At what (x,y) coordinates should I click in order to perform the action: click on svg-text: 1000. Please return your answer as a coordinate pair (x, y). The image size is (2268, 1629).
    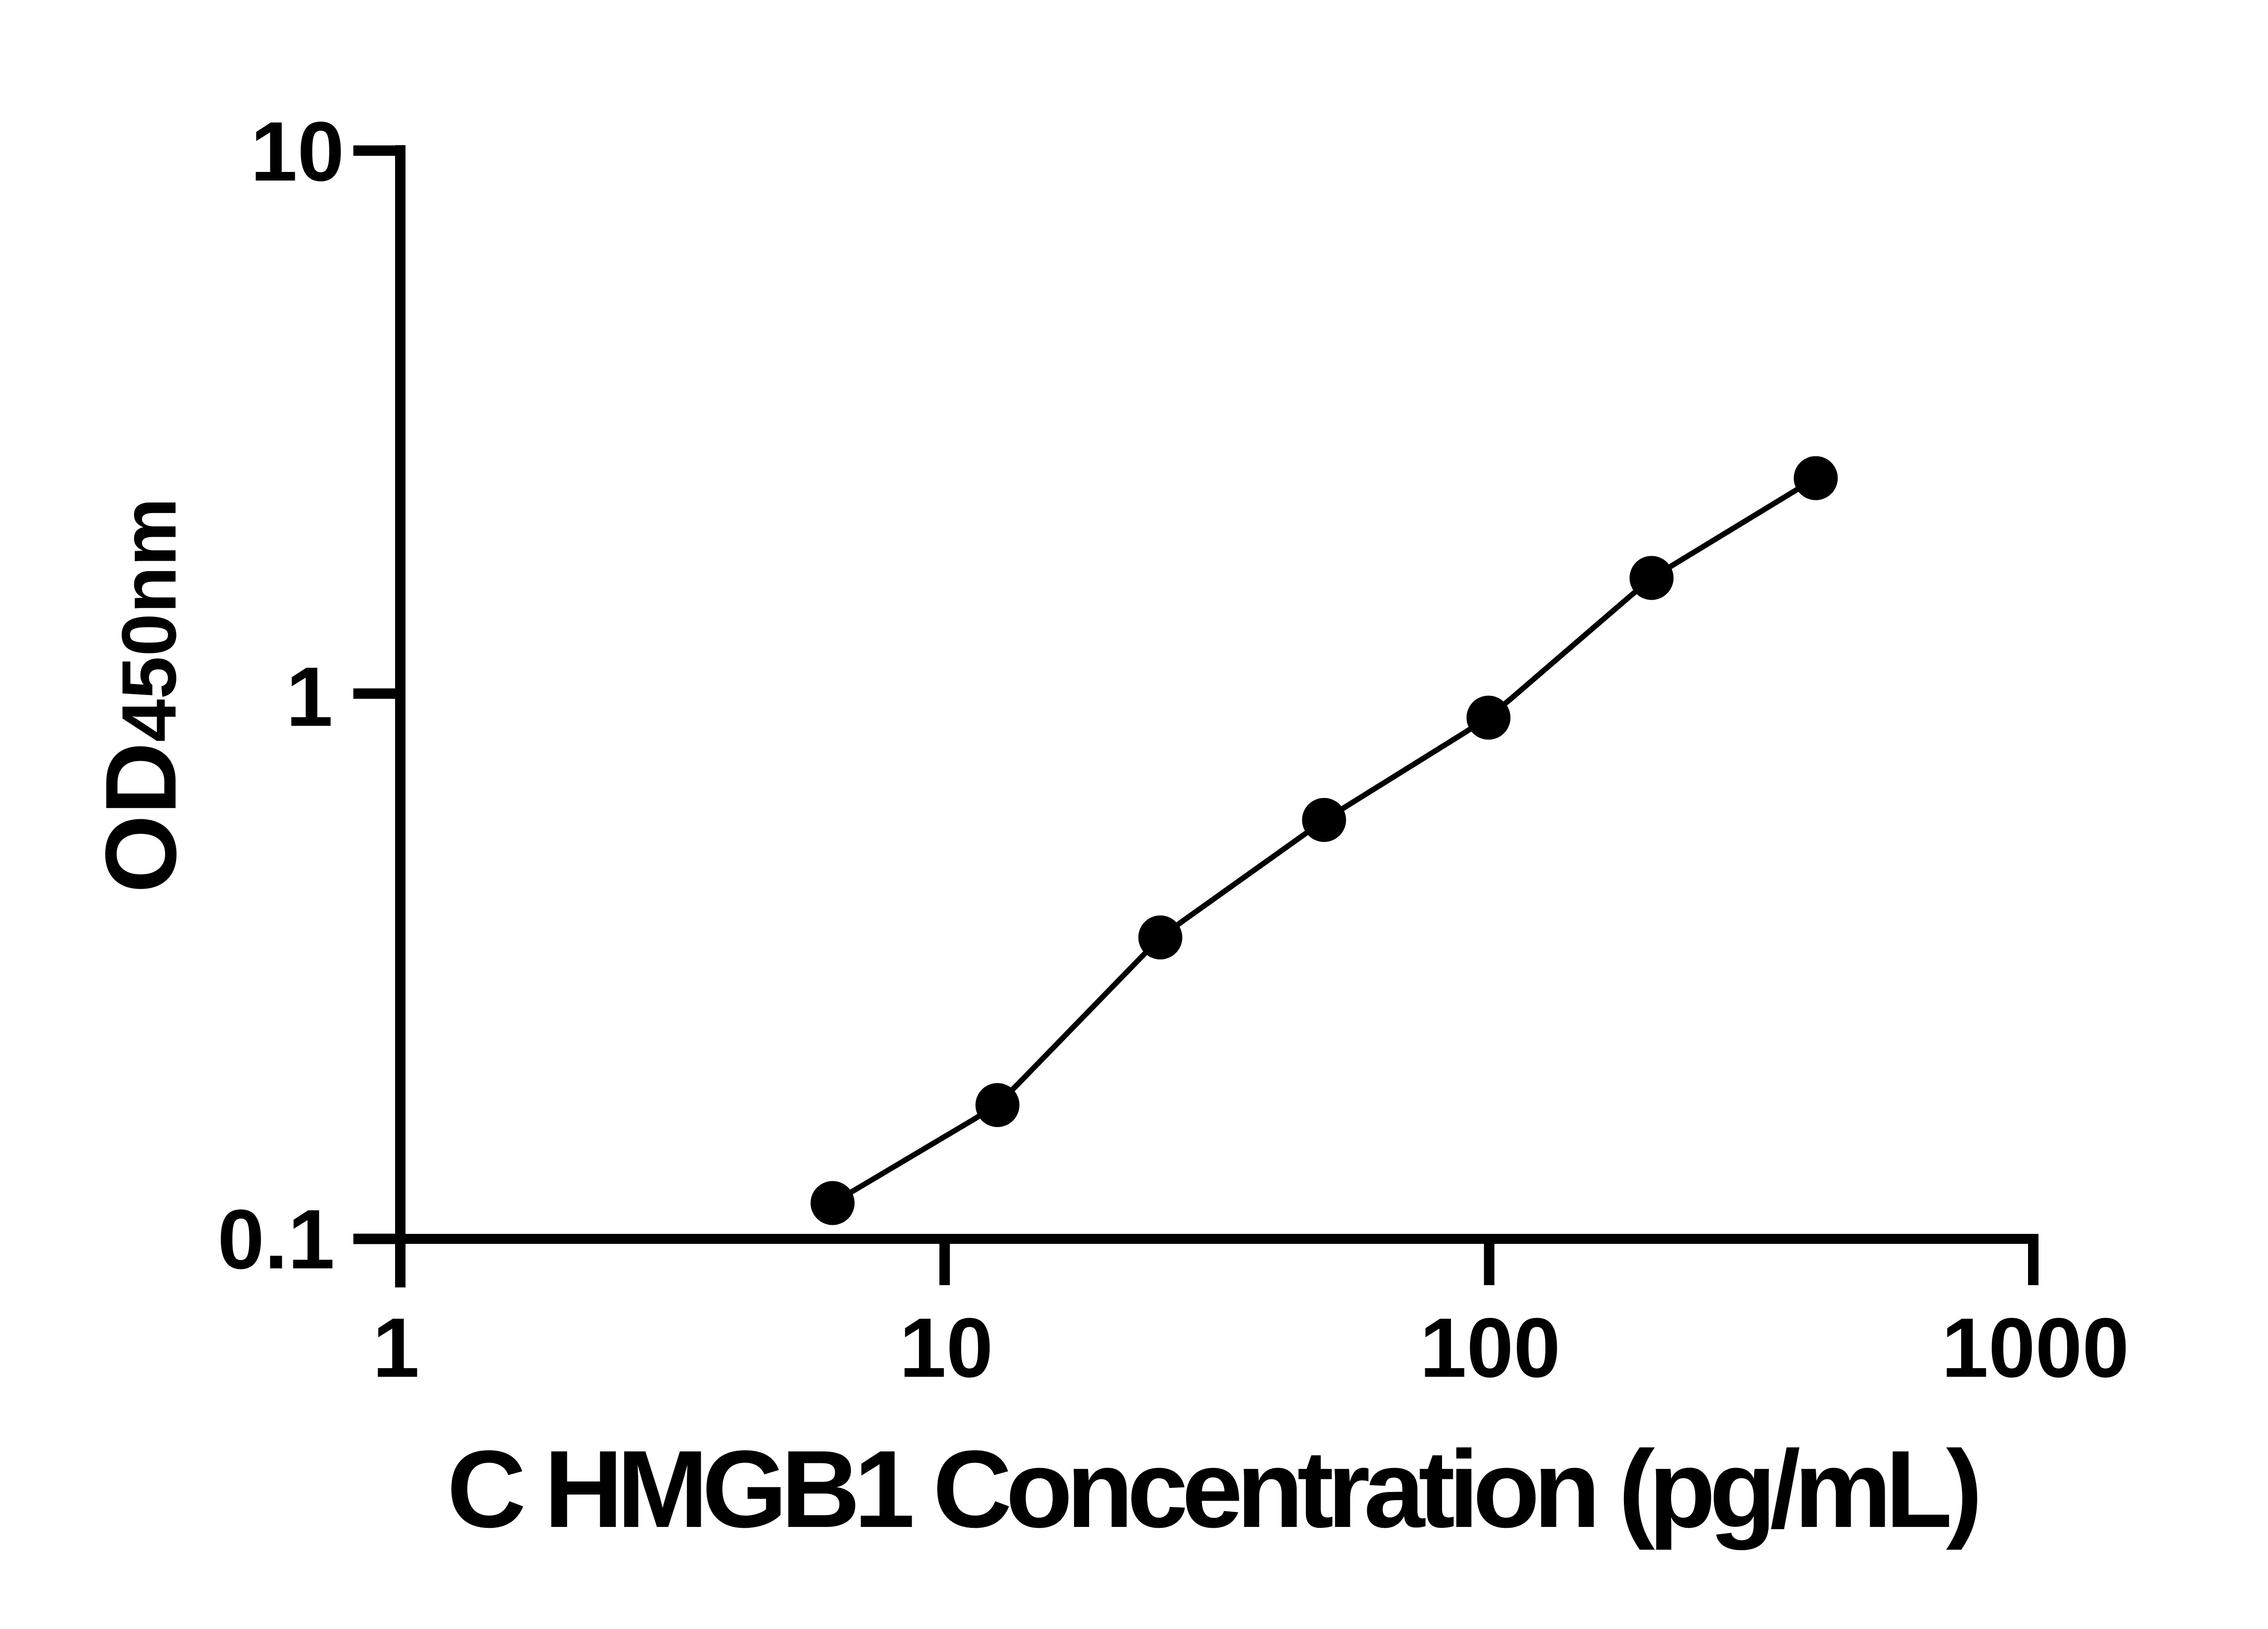
    Looking at the image, I should click on (2035, 1348).